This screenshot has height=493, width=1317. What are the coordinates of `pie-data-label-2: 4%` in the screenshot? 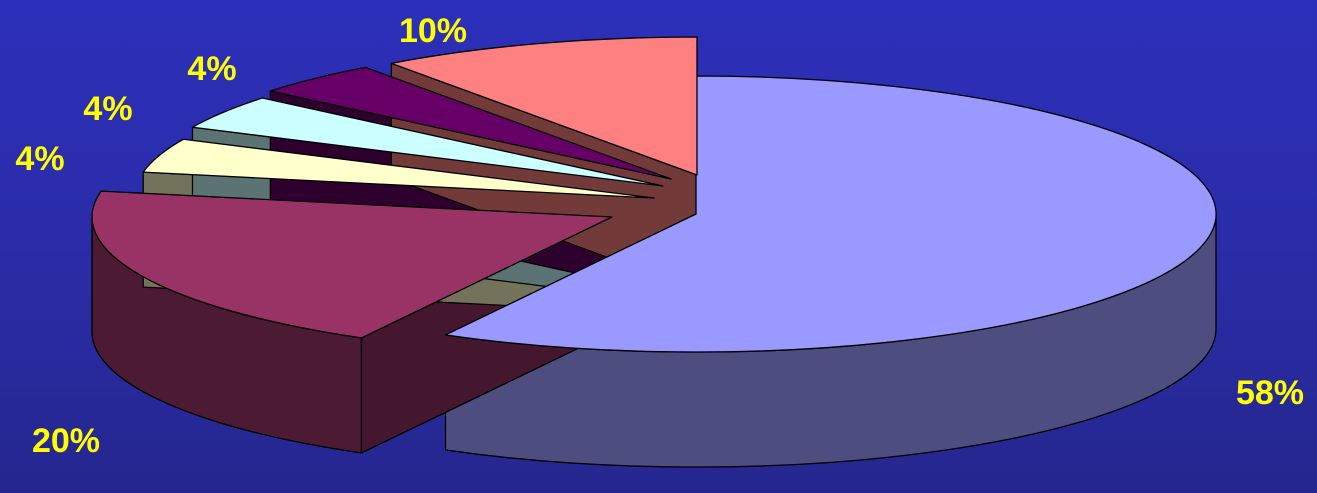 It's located at (39, 159).